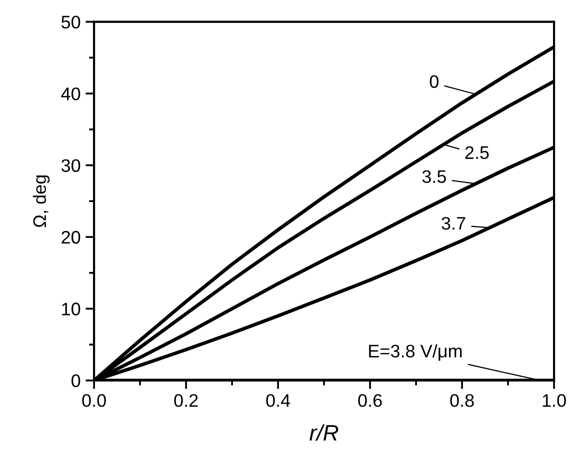 The image size is (570, 454). I want to click on legend-label: 3.7, so click(454, 223).